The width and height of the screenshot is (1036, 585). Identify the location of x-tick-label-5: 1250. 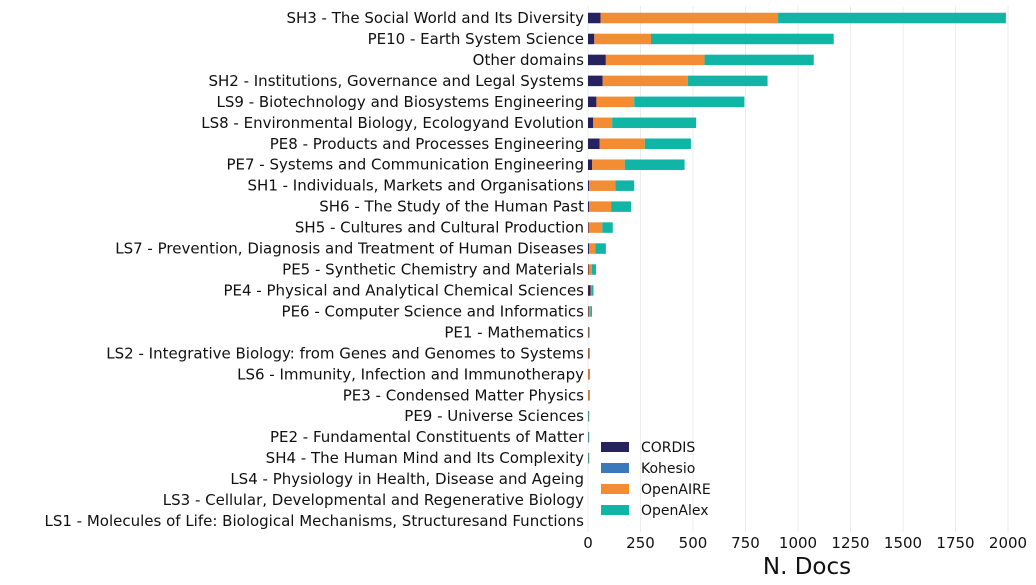
(850, 543).